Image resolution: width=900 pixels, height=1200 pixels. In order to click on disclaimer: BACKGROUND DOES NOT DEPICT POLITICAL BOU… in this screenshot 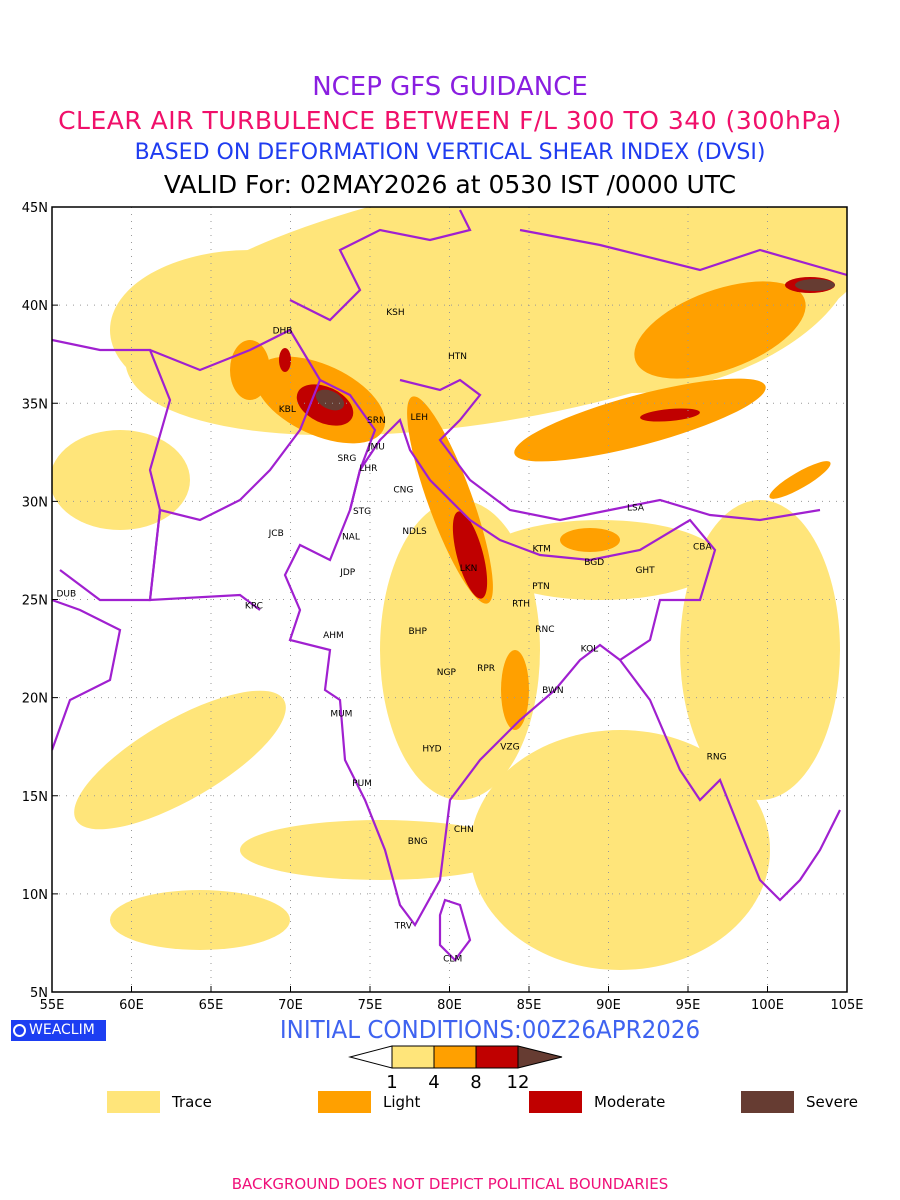, I will do `click(450, 1184)`.